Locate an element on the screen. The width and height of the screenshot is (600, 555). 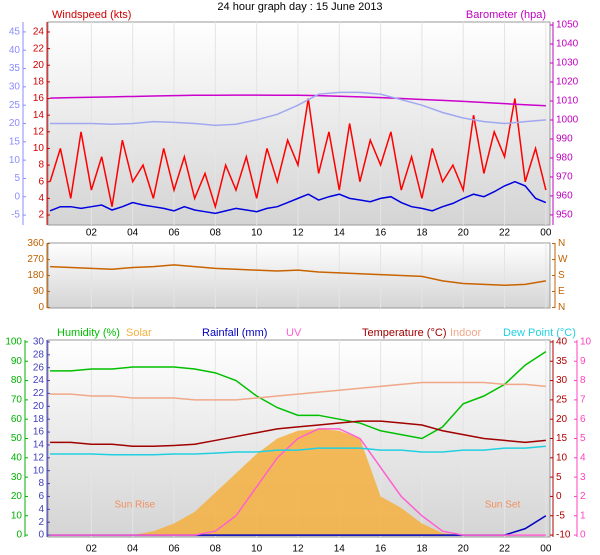
x-tick-label: 14 is located at coordinates (340, 549).